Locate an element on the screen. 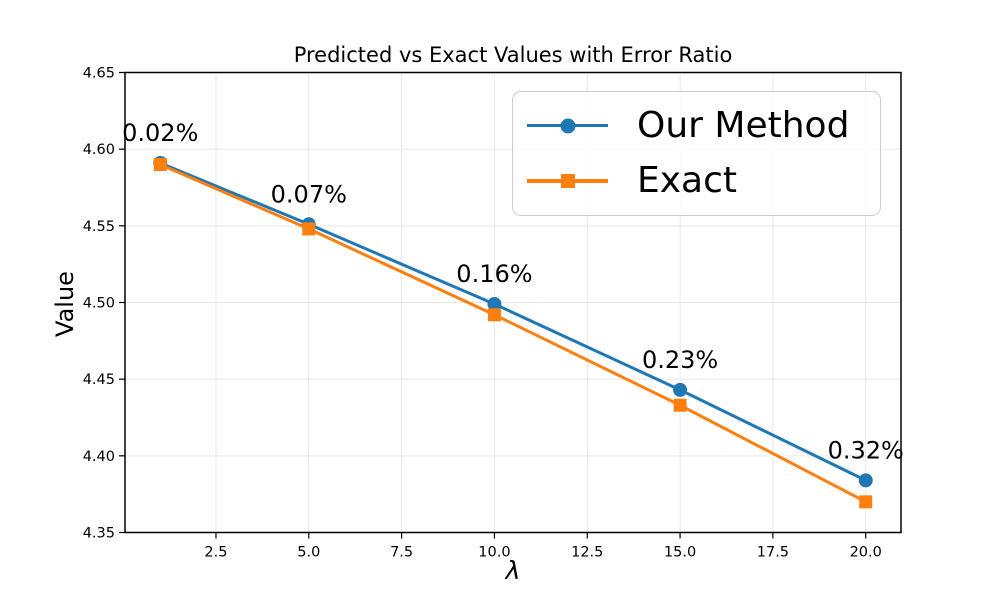 Image resolution: width=1000 pixels, height=600 pixels. legend-marker-square-icon is located at coordinates (567, 181).